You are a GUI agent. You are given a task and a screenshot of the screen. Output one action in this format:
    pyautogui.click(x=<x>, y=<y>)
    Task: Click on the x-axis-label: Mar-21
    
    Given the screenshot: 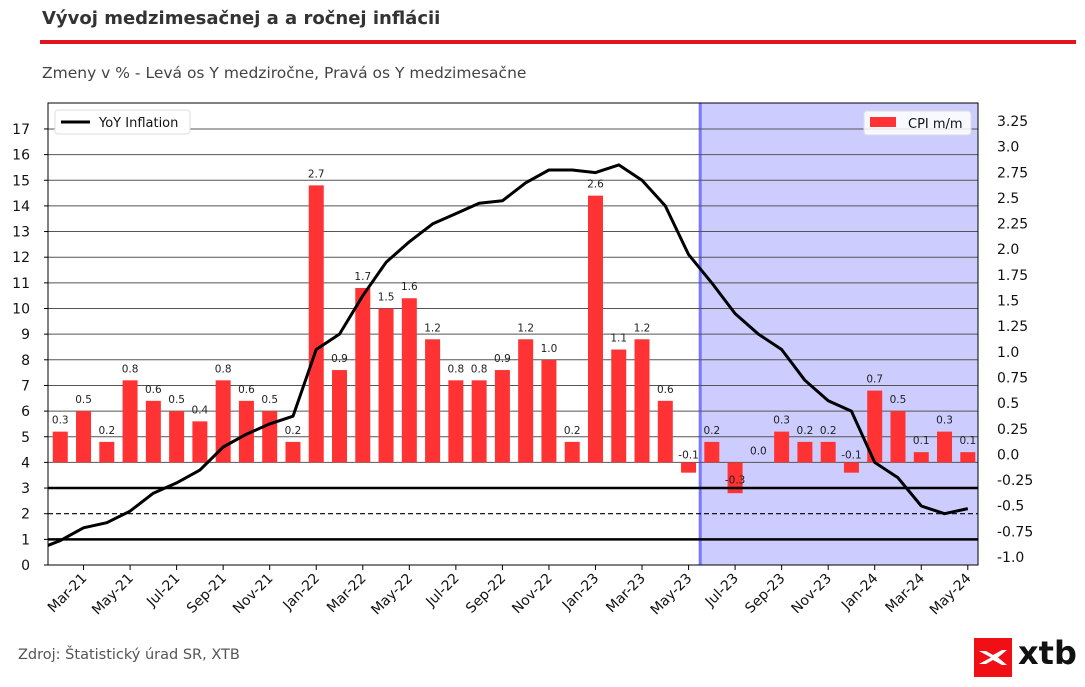 What is the action you would take?
    pyautogui.click(x=68, y=594)
    